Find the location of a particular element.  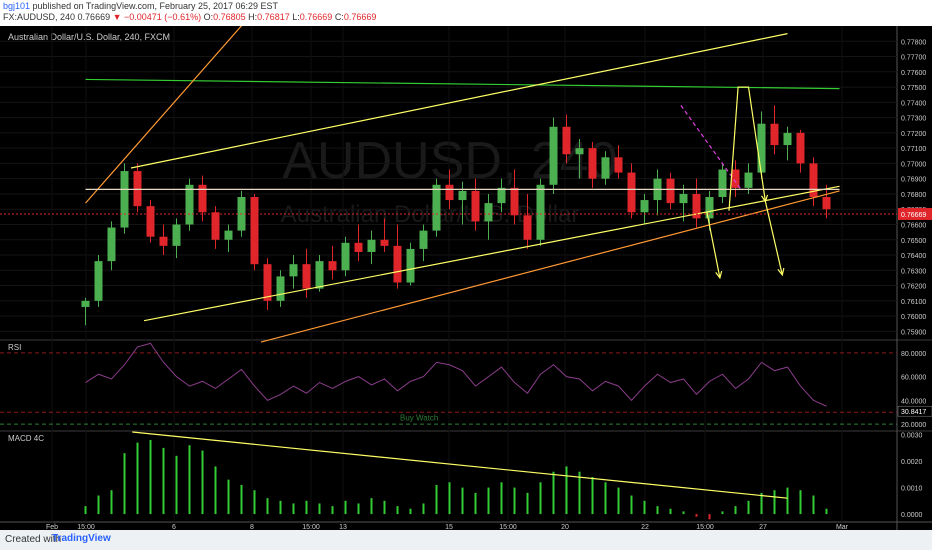

macd-tick-label: 0.0000 is located at coordinates (912, 515).